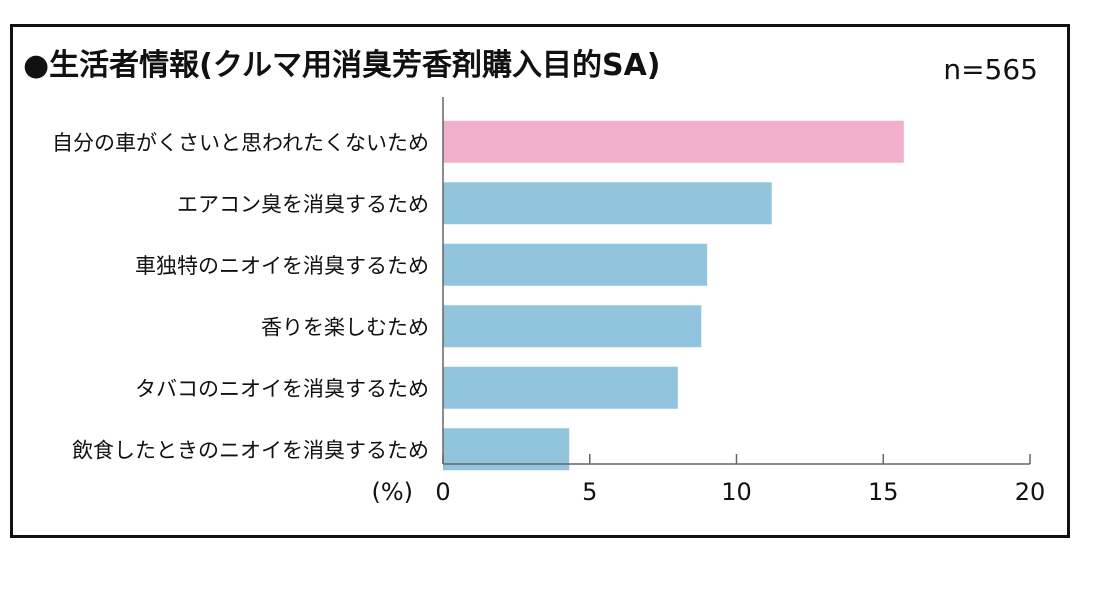 The width and height of the screenshot is (1116, 615). Describe the element at coordinates (883, 492) in the screenshot. I see `x-tick-label-15: 15` at that location.